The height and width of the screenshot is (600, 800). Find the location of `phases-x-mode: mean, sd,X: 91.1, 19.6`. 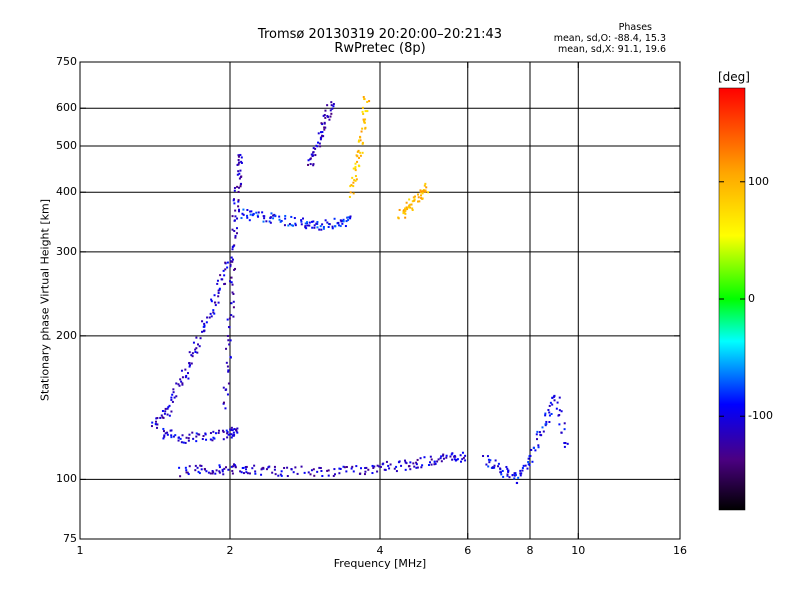

phases-x-mode: mean, sd,X: 91.1, 19.6 is located at coordinates (611, 49).